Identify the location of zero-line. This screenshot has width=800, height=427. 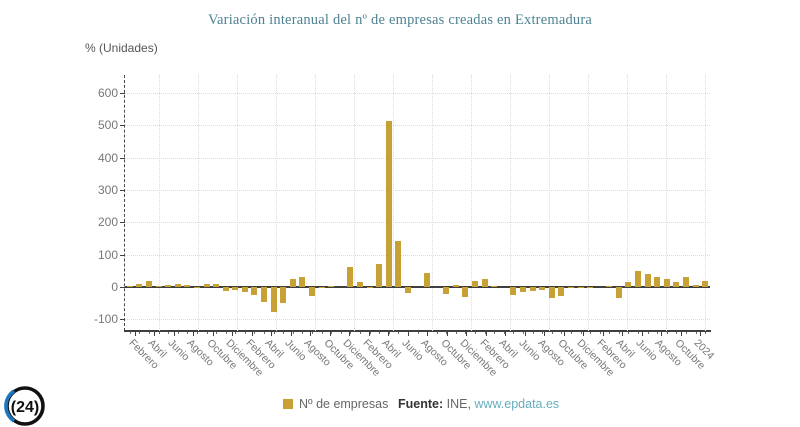
(417, 287).